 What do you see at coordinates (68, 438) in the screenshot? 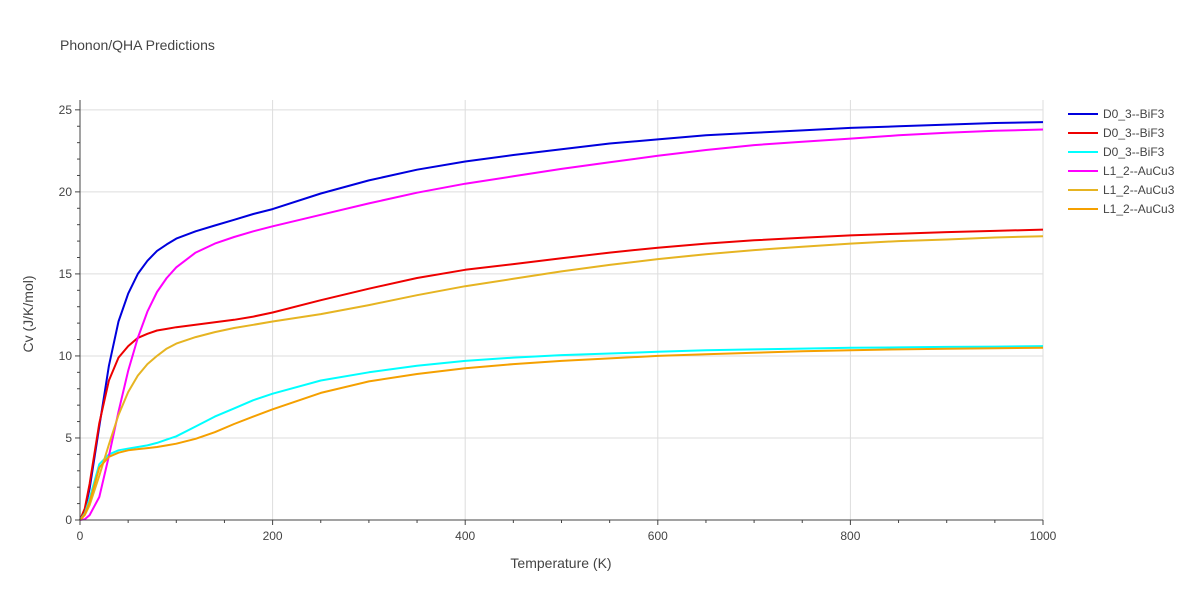
I see `y-tick-label: 5` at bounding box center [68, 438].